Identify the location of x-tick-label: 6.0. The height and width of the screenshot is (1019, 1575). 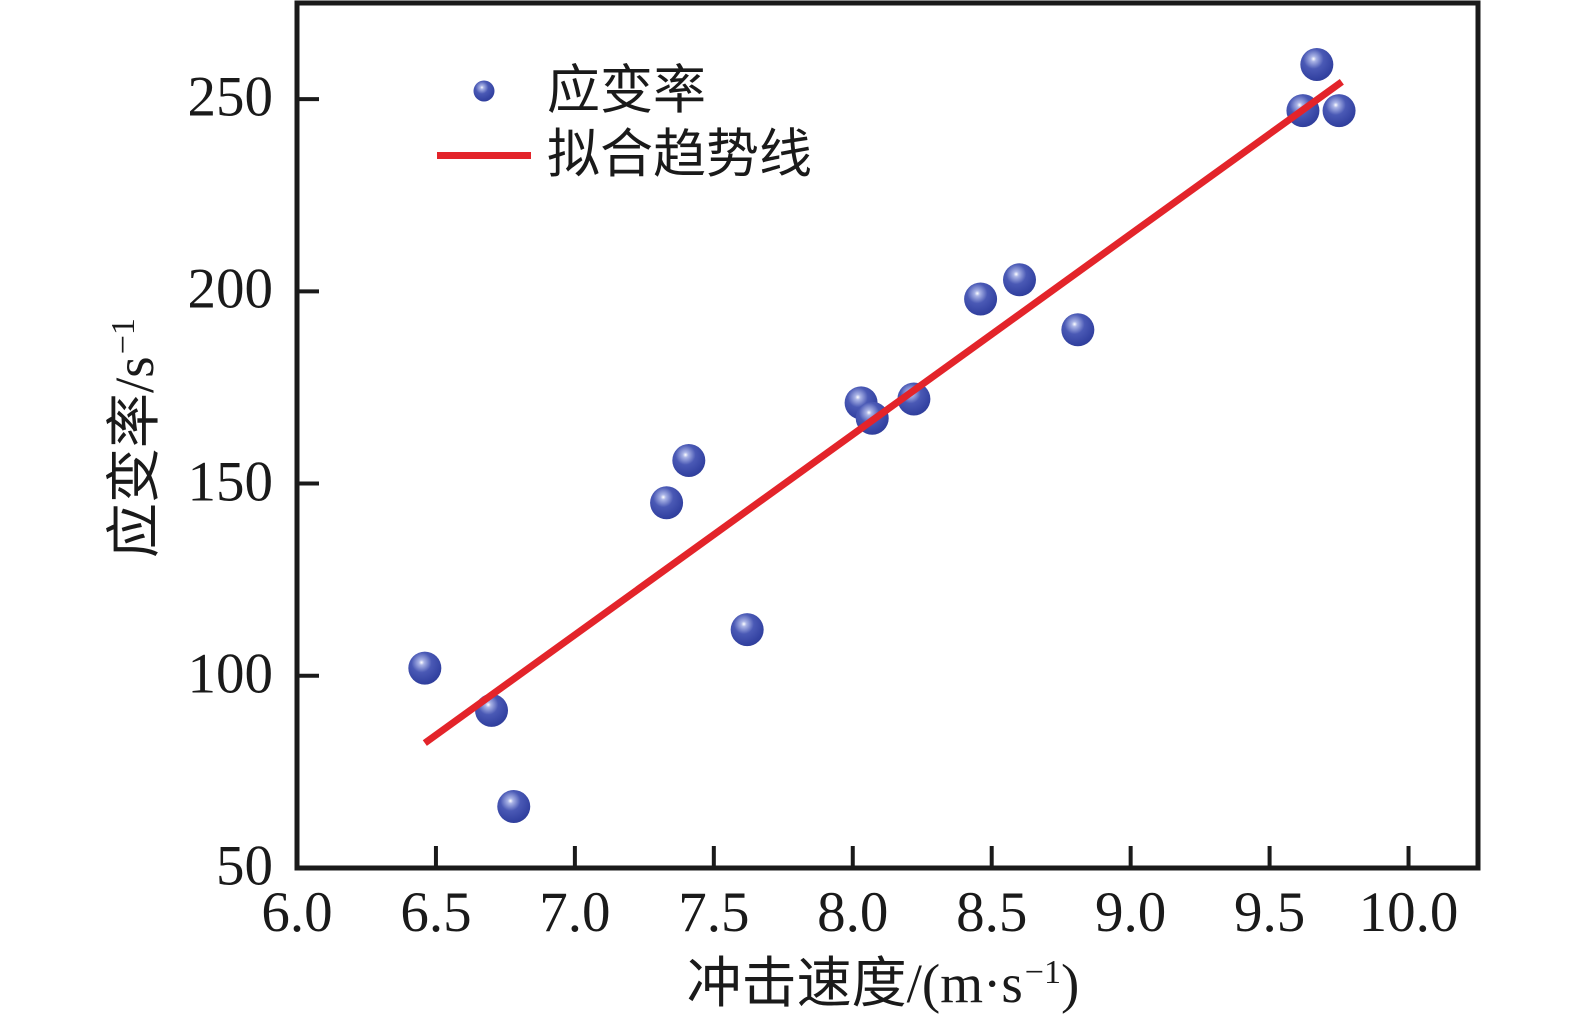
(297, 912).